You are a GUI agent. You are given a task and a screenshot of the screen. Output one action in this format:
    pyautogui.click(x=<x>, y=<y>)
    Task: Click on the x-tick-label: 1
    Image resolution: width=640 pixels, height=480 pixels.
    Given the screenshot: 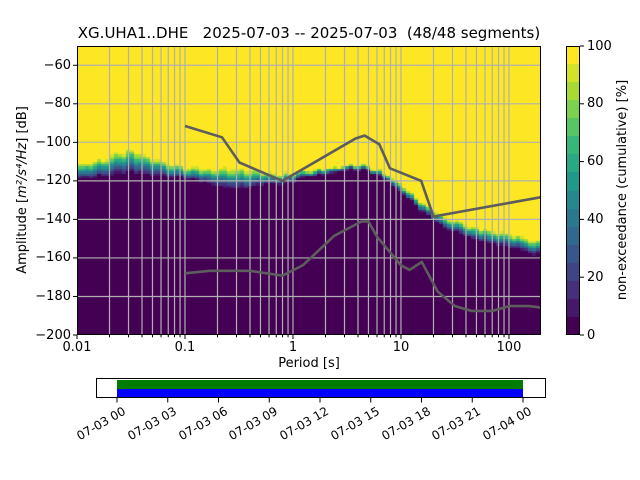 What is the action you would take?
    pyautogui.click(x=293, y=347)
    